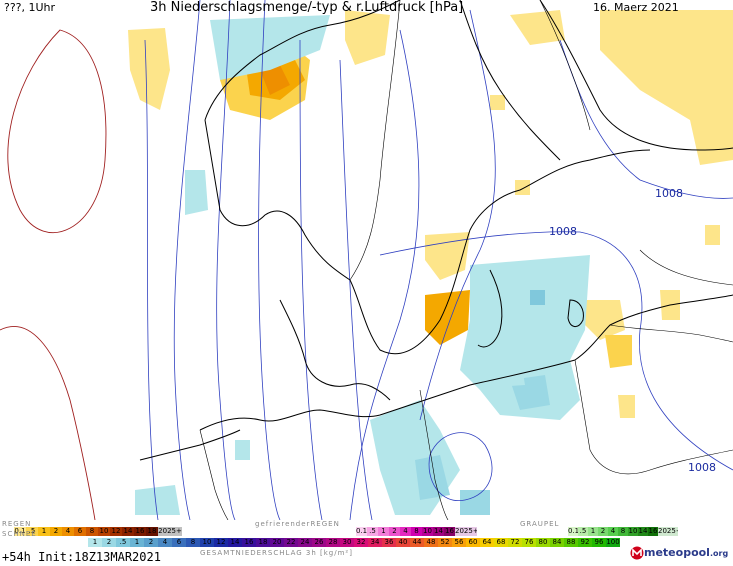  I want to click on snow-scale-step: 72, so click(515, 542).